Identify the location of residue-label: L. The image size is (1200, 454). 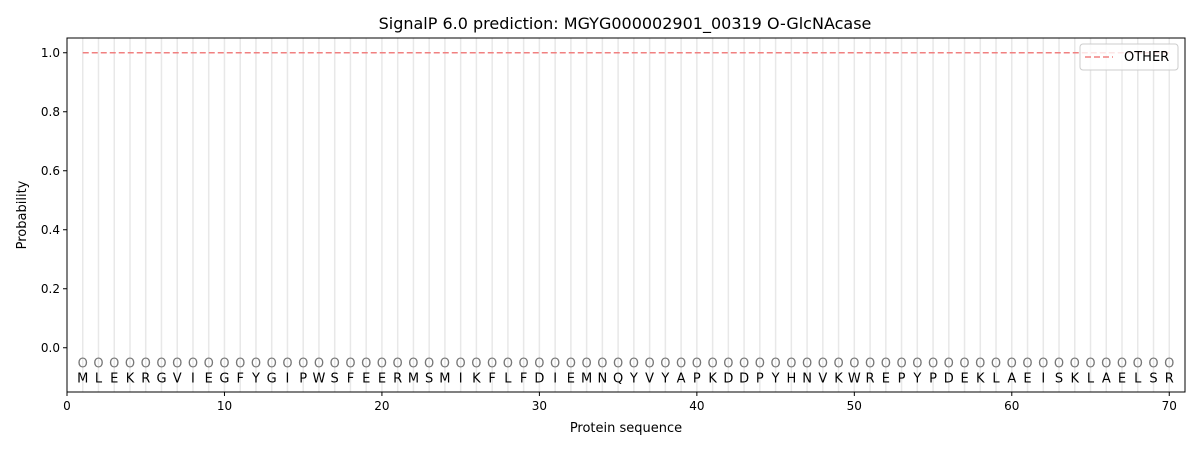
(99, 378).